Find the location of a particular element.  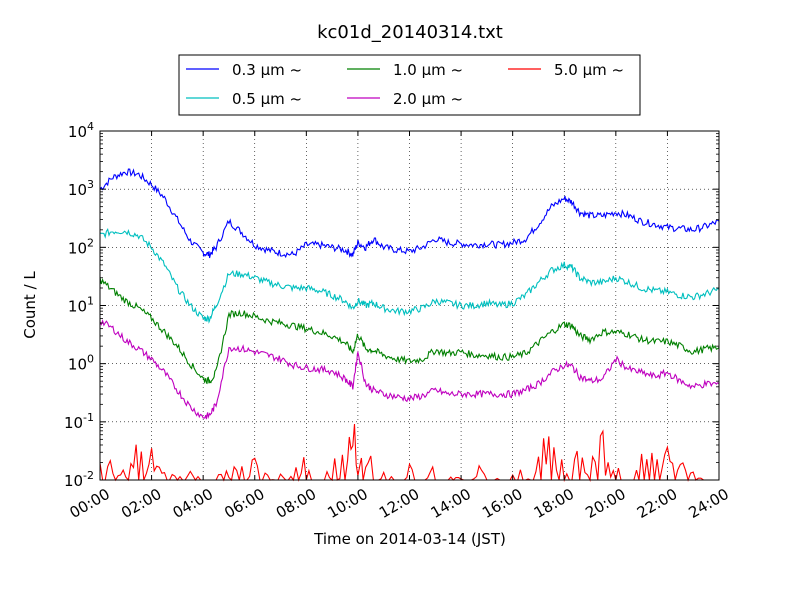

y-tick-label: 10⁻¹ is located at coordinates (79, 421).